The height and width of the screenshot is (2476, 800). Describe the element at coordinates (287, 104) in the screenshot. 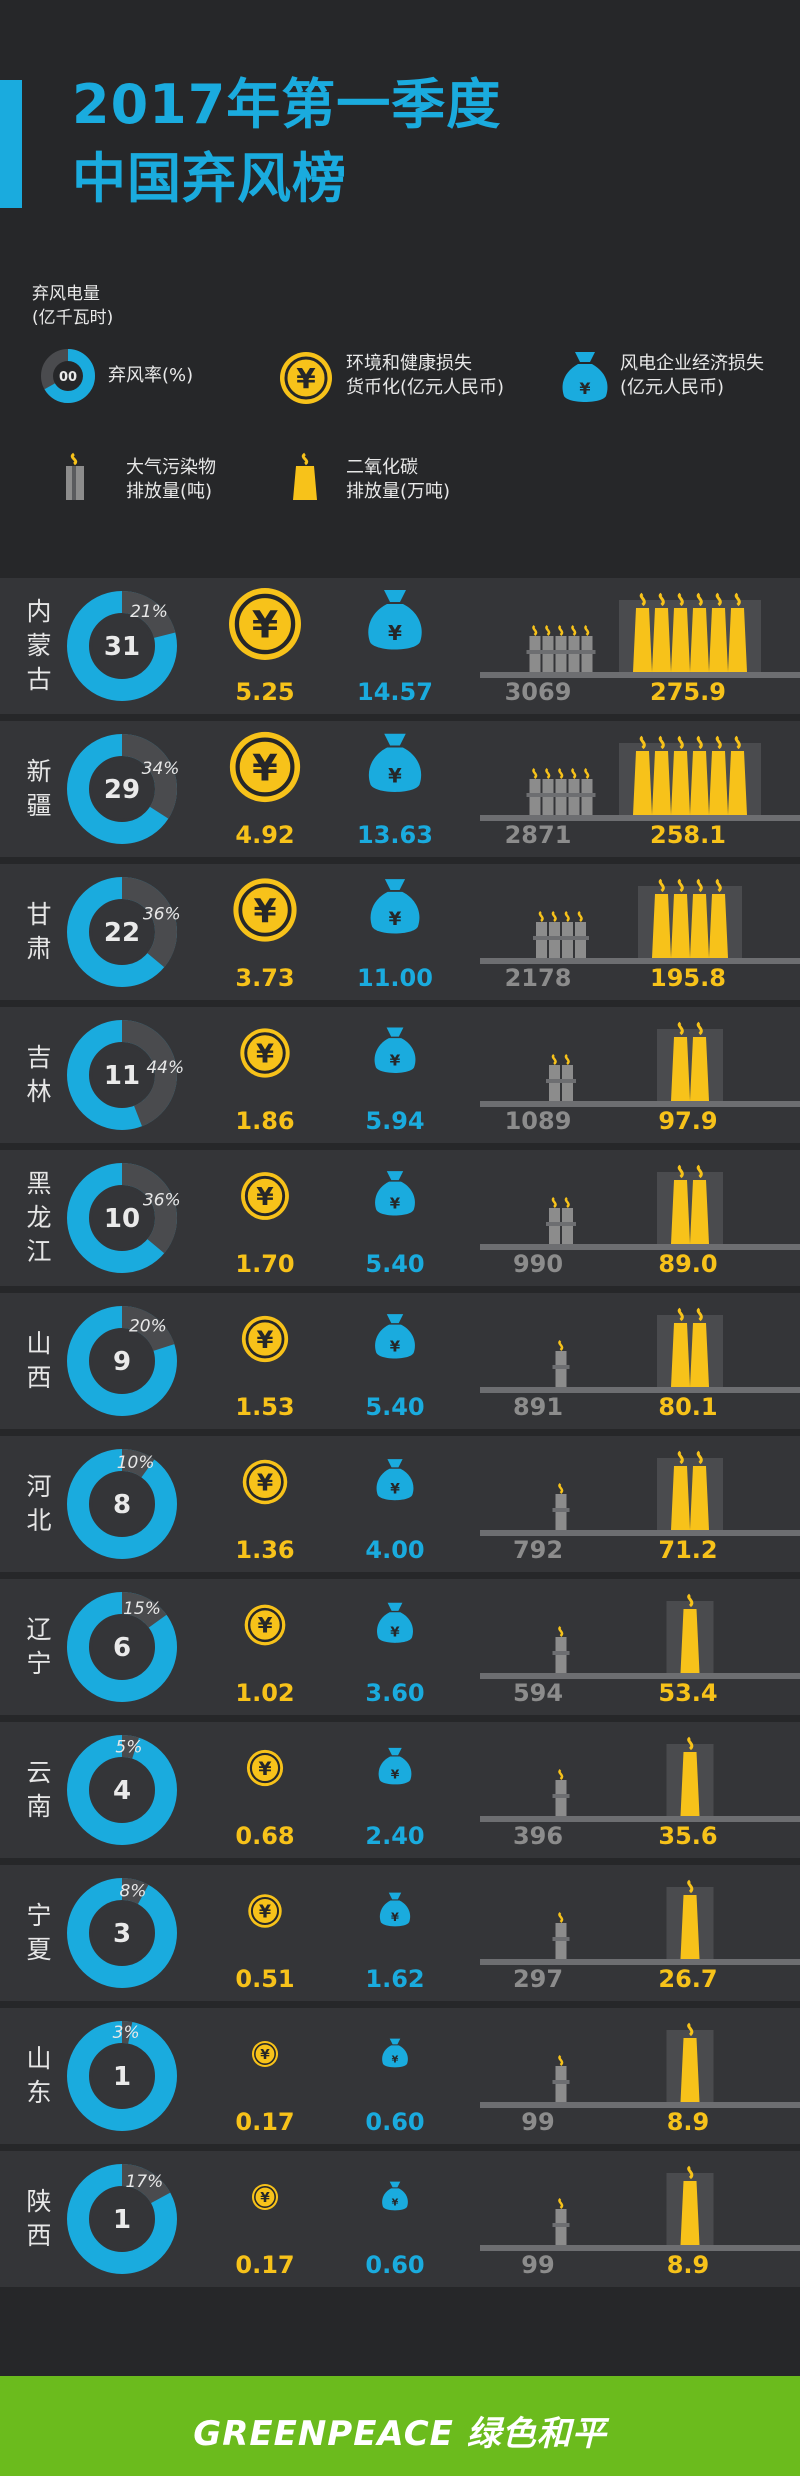

I see `title-line-1: 2017年第一季度` at that location.